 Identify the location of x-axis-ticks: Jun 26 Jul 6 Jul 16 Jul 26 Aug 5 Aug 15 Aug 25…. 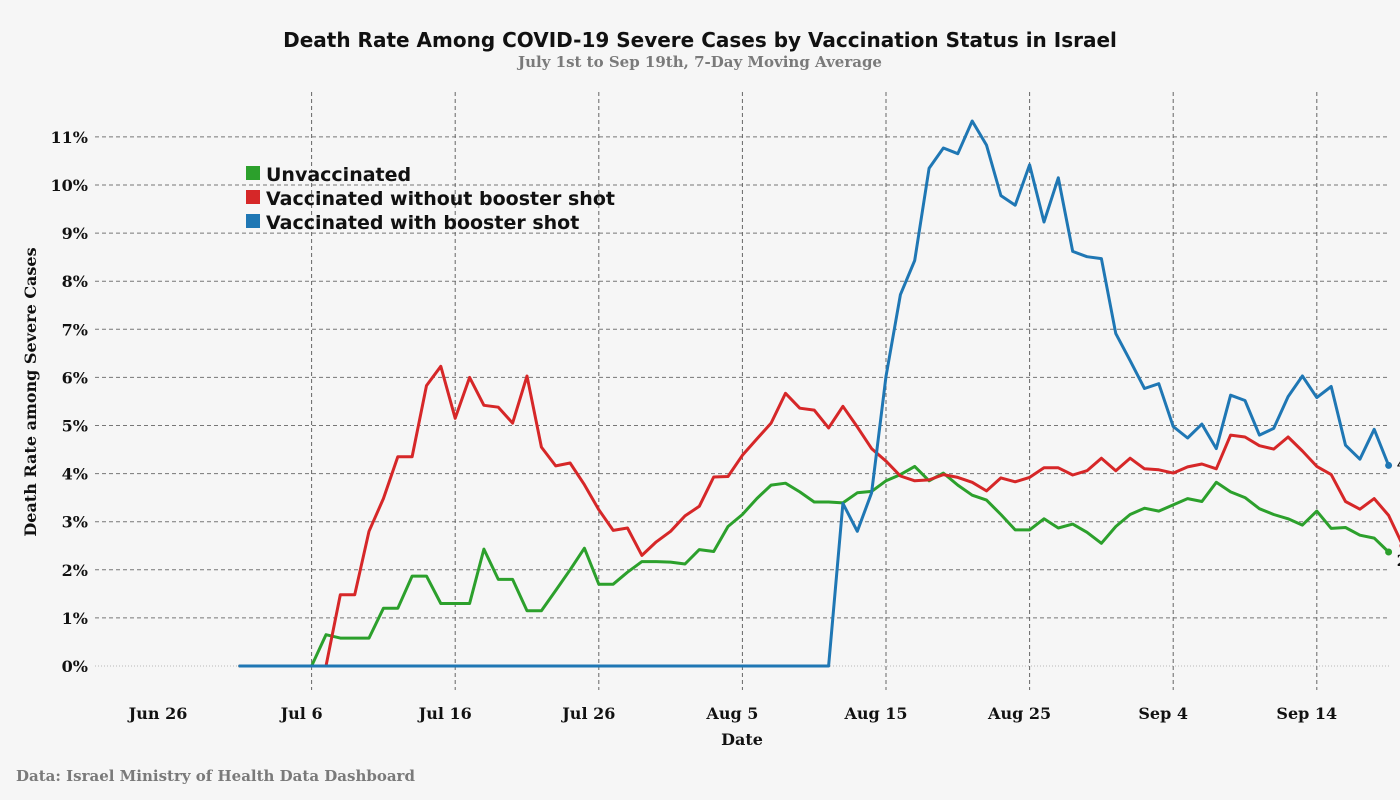
(732, 713).